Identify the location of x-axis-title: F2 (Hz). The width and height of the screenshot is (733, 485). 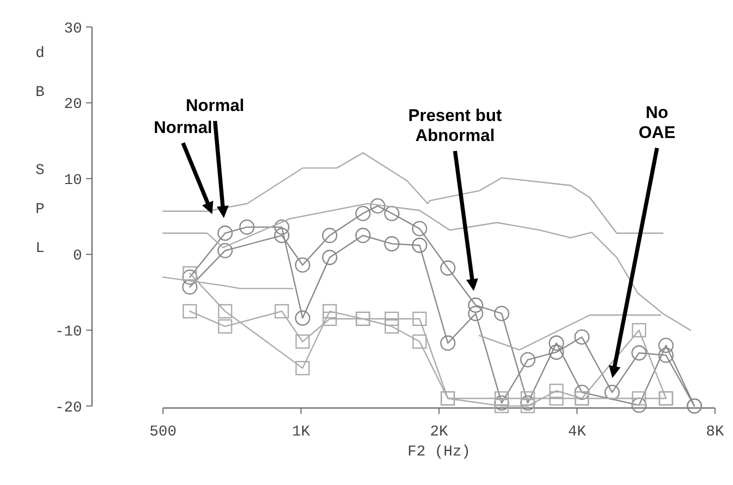
(439, 451).